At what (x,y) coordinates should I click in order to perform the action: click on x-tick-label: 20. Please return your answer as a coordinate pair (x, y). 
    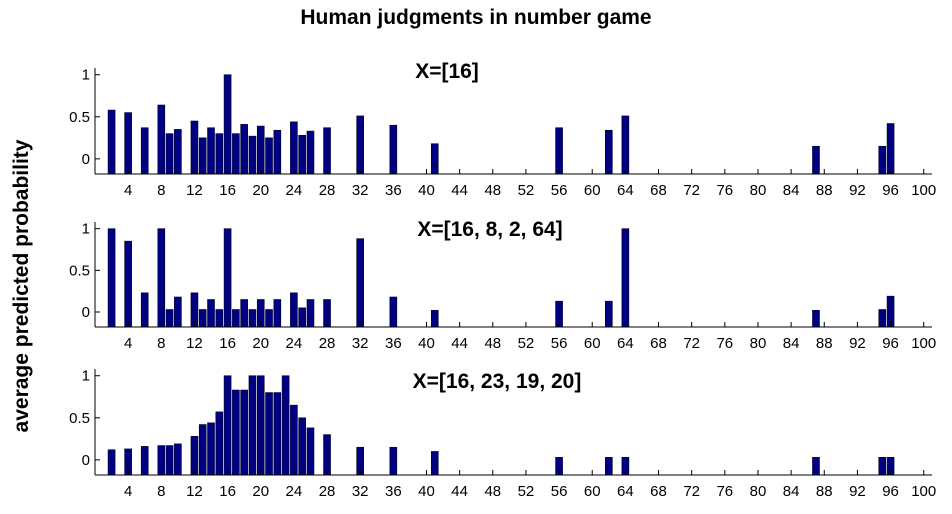
    Looking at the image, I should click on (260, 343).